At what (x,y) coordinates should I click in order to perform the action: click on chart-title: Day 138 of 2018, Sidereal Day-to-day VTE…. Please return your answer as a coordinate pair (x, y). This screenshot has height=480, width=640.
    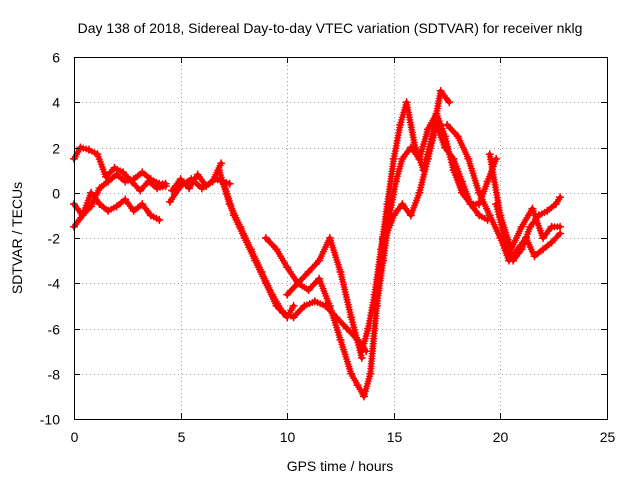
    Looking at the image, I should click on (330, 28).